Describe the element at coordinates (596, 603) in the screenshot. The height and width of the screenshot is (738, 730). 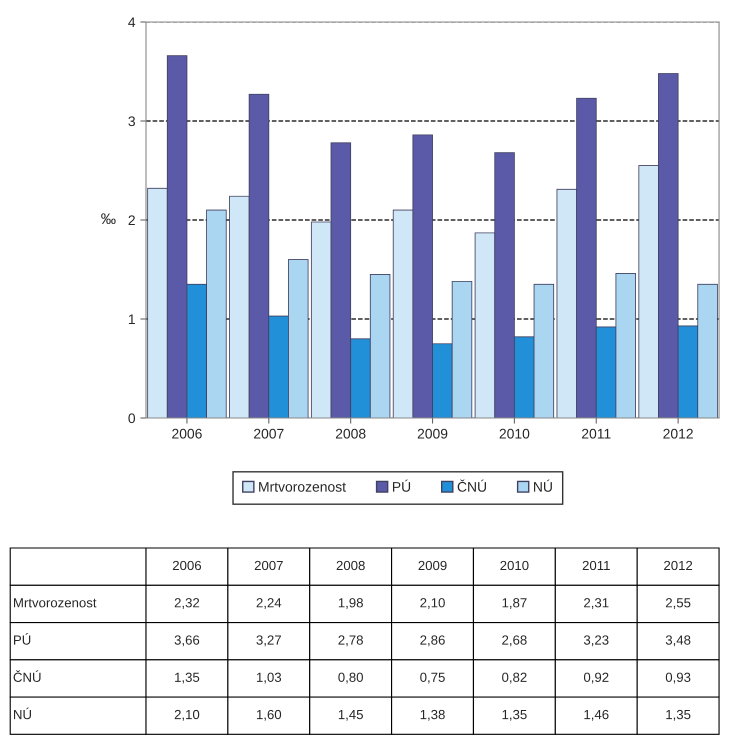
I see `data-label: 2,31` at that location.